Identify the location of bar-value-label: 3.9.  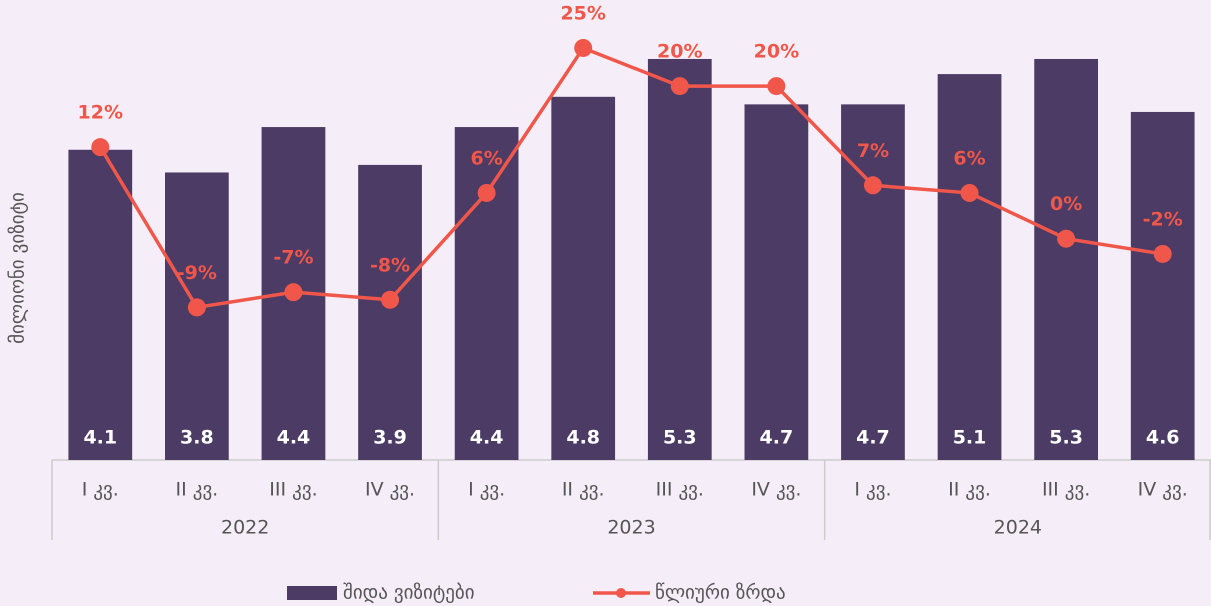
(390, 438).